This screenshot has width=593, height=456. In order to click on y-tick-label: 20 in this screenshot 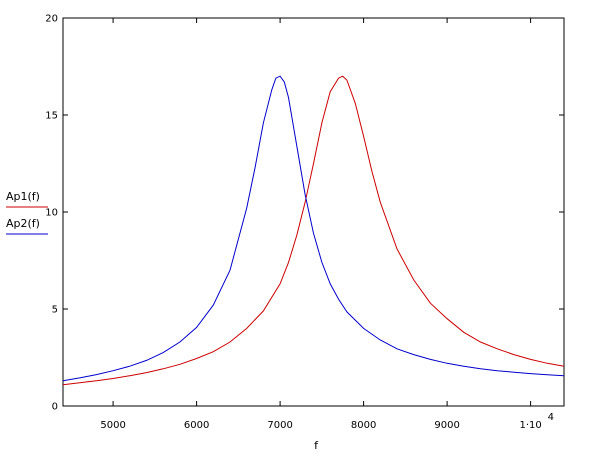, I will do `click(51, 19)`.